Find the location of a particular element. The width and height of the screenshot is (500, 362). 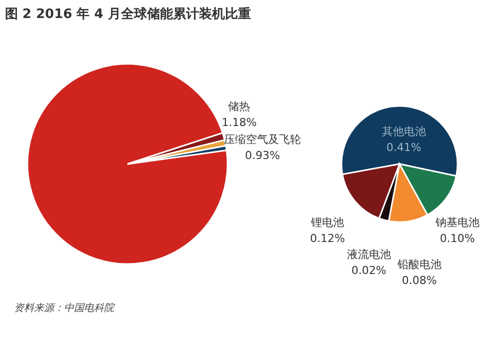

slice-label: 钠基电池 is located at coordinates (457, 222).